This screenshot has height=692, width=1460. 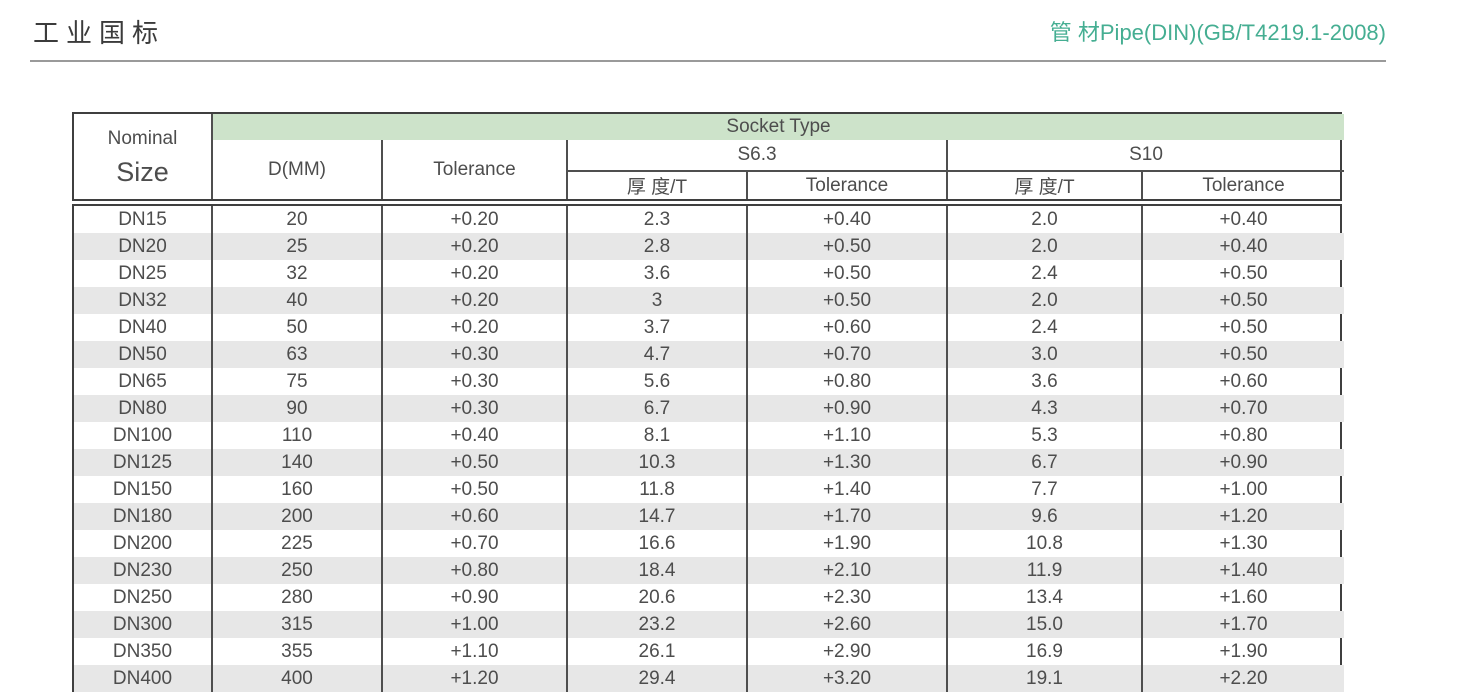 I want to click on cell-d-mm: 110, so click(x=296, y=435).